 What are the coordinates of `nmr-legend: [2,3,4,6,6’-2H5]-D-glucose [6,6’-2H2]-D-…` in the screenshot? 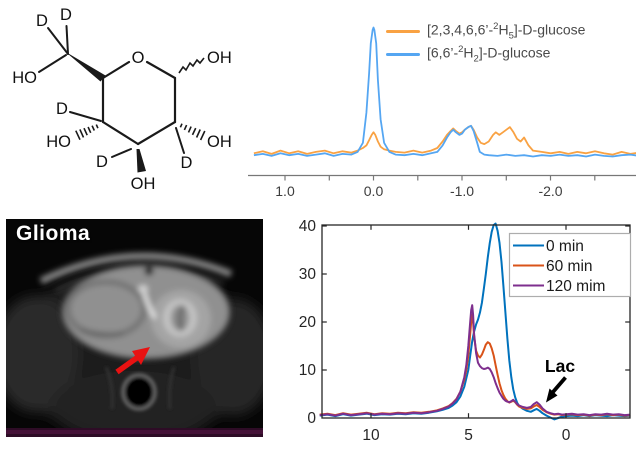 It's located at (485, 43).